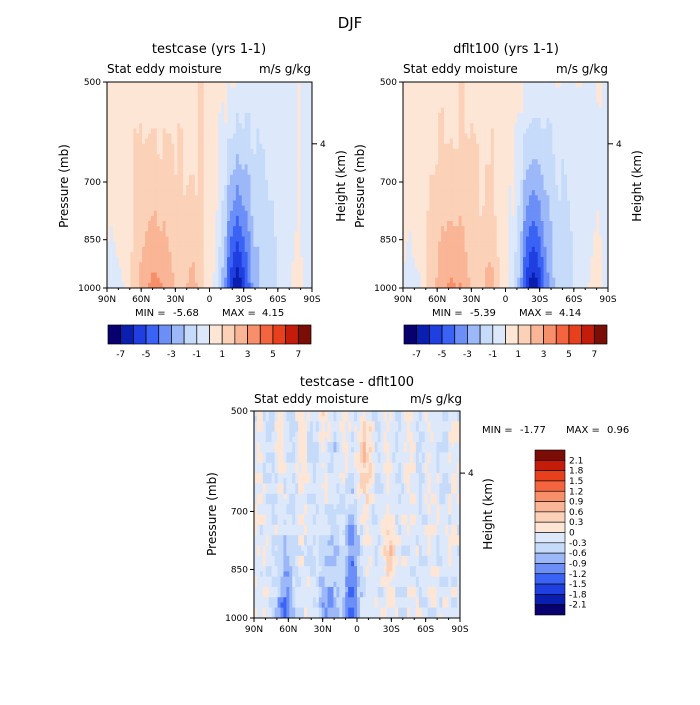 This screenshot has height=705, width=700. What do you see at coordinates (582, 69) in the screenshot?
I see `panel-subtitle-right: m/s g/kg` at bounding box center [582, 69].